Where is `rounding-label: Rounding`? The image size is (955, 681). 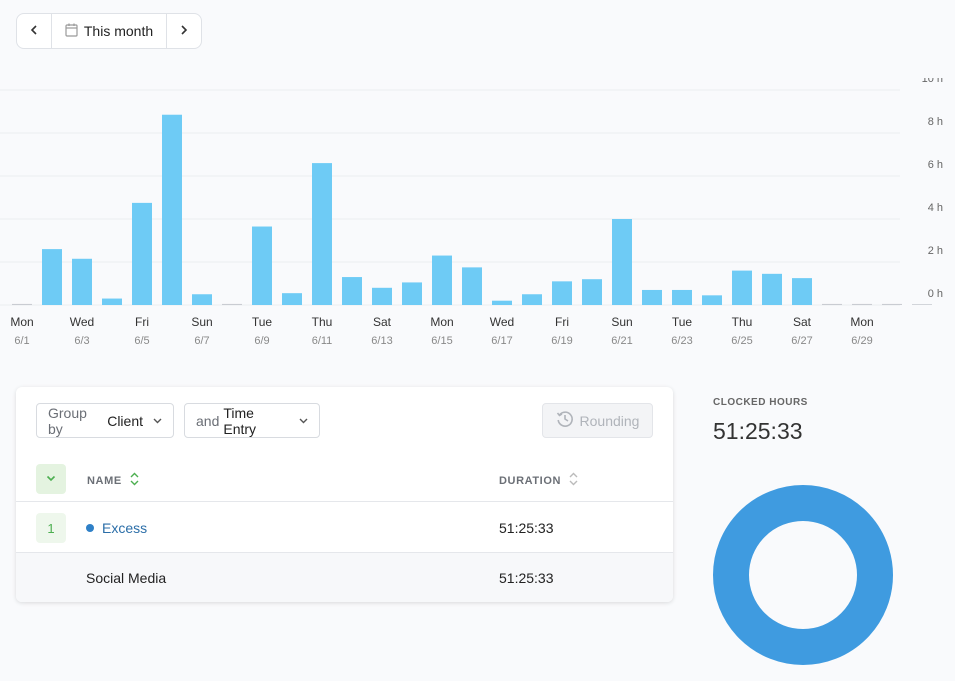 rounding-label: Rounding is located at coordinates (609, 420).